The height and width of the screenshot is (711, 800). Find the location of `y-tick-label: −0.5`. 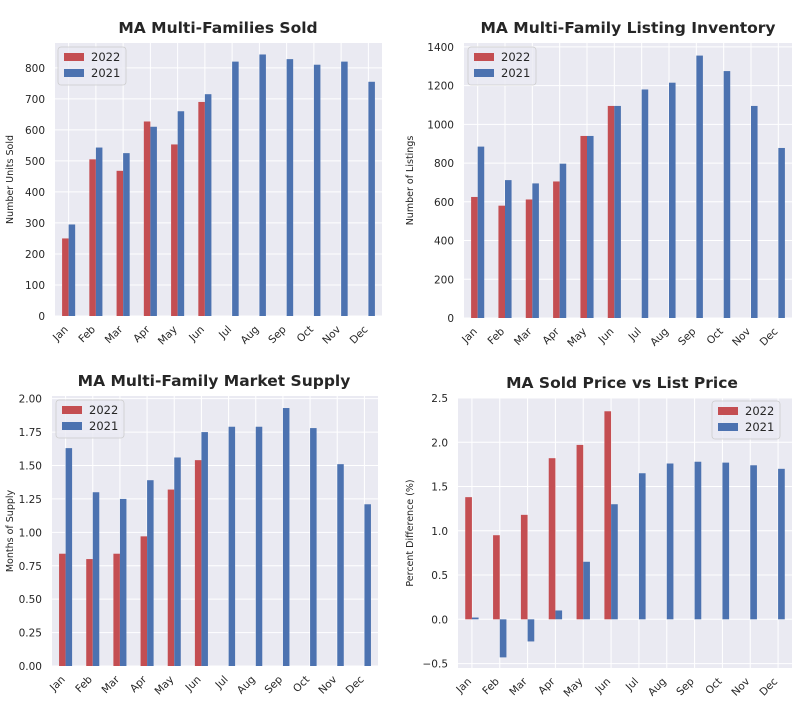

y-tick-label: −0.5 is located at coordinates (436, 665).